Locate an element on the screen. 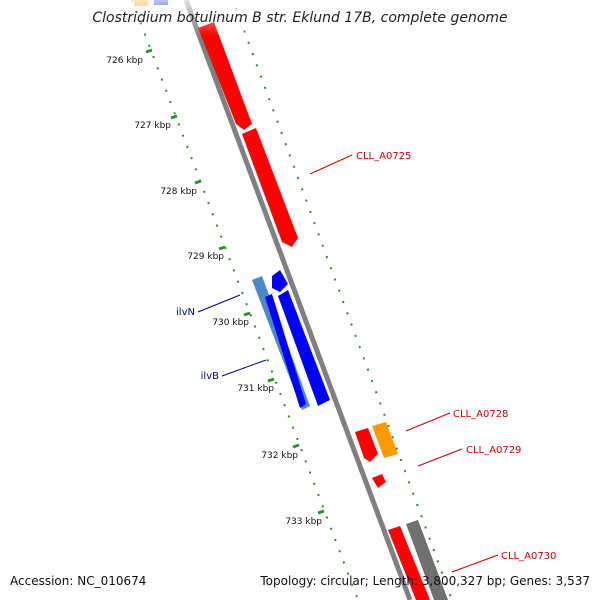  tick-label-726: 726 kbp is located at coordinates (124, 61).